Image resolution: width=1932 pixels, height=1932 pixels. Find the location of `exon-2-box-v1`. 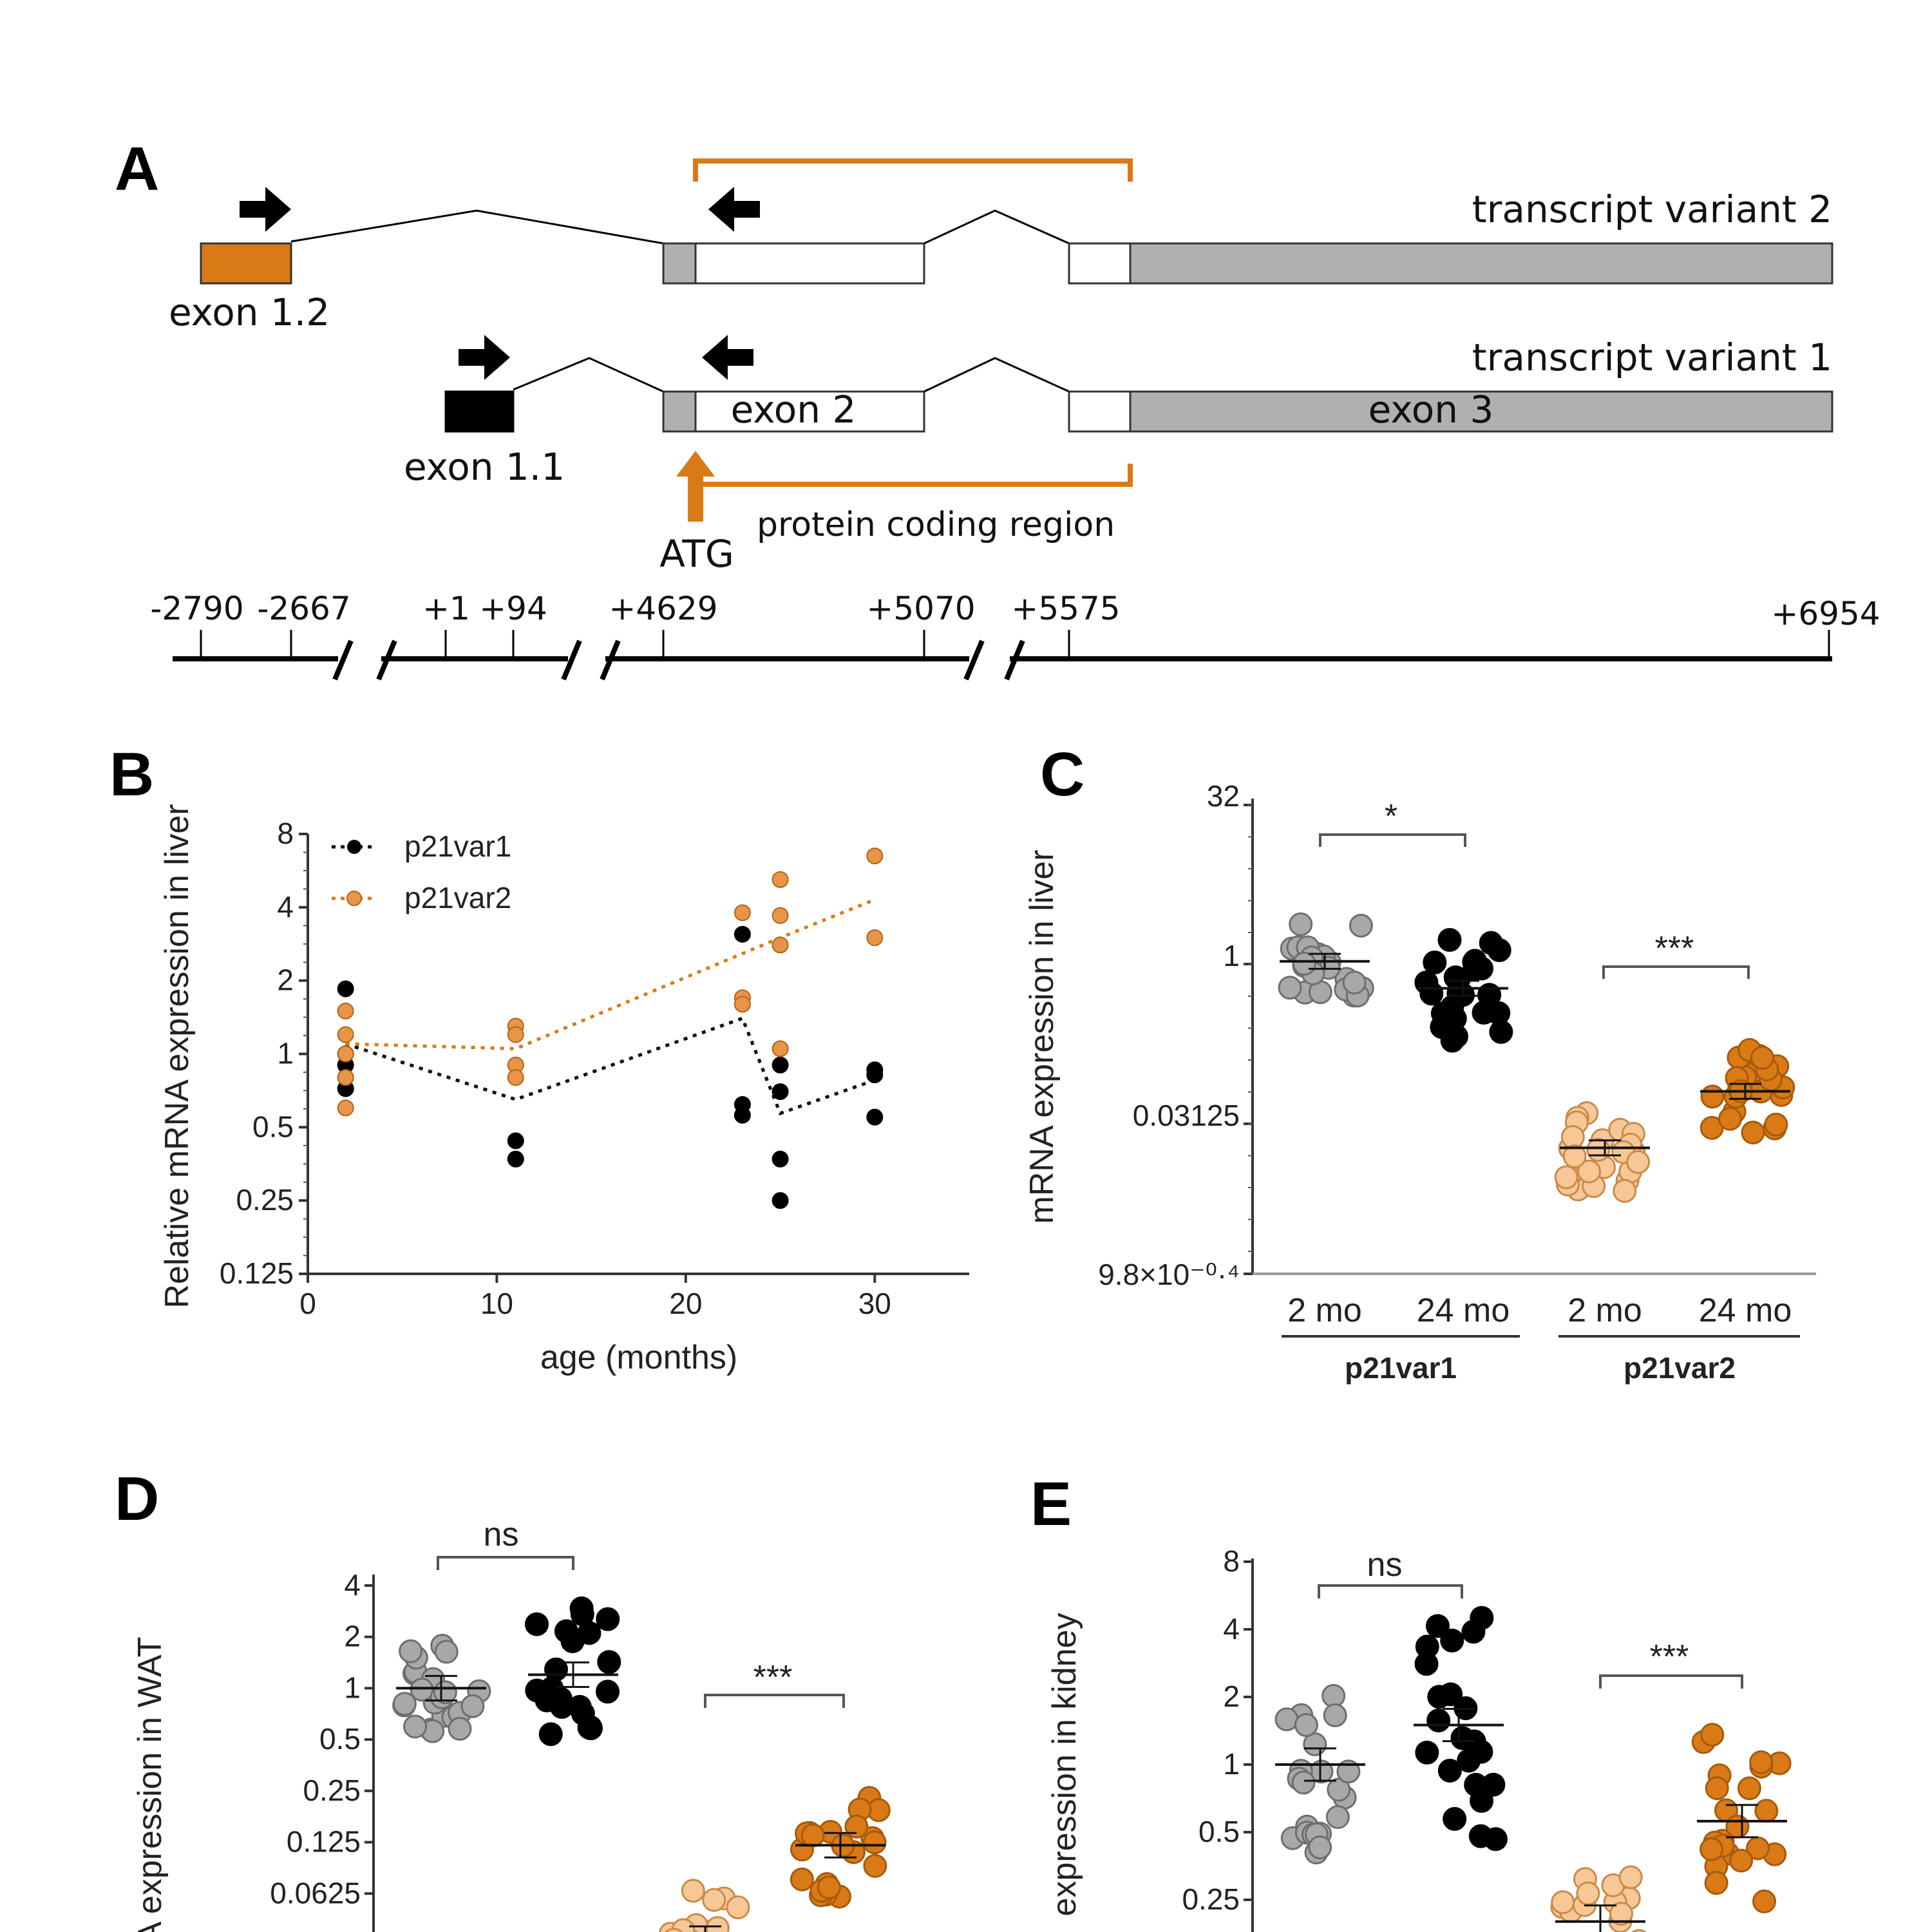

exon-2-box-v1 is located at coordinates (810, 412).